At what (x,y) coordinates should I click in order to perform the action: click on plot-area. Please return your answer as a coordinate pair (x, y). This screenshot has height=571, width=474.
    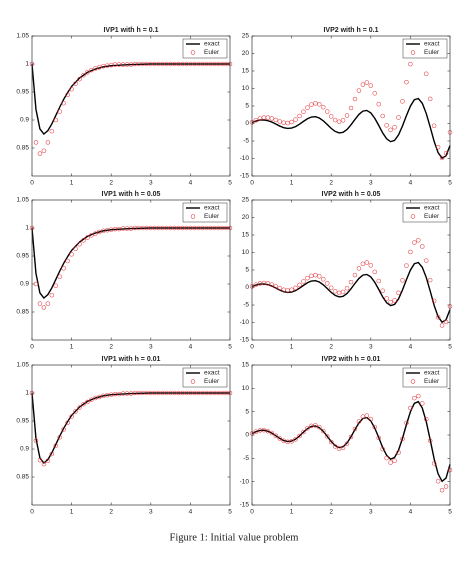
    Looking at the image, I should click on (131, 435).